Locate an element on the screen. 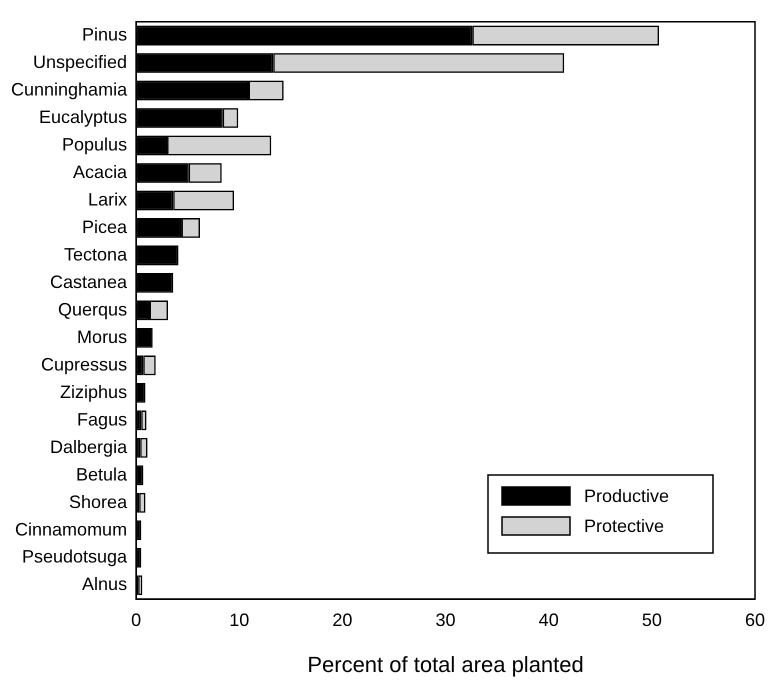  y-tick-label: Castanea is located at coordinates (89, 282).